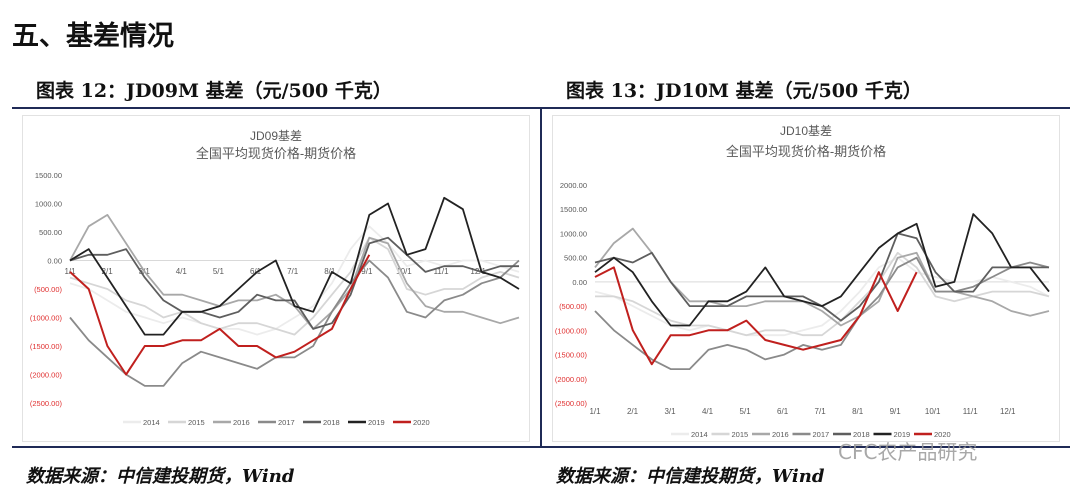 This screenshot has width=1080, height=497. I want to click on figure-12-caption: 图表 12：JD09M 基差（元/500 千克）, so click(214, 91).